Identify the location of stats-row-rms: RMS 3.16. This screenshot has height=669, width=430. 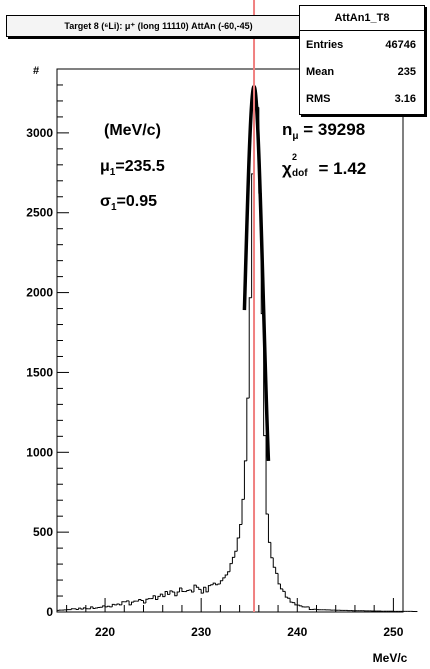
(362, 98).